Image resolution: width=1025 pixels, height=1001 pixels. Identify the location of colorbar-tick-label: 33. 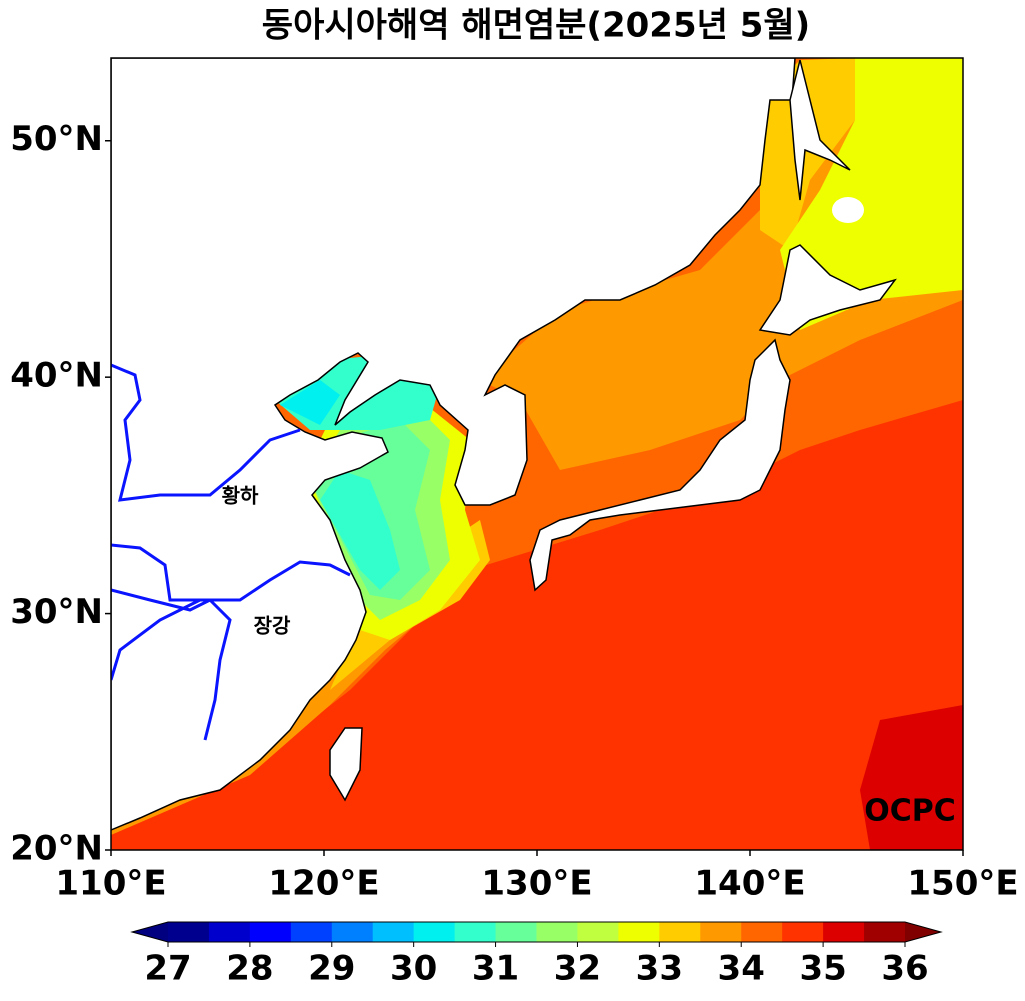
(659, 969).